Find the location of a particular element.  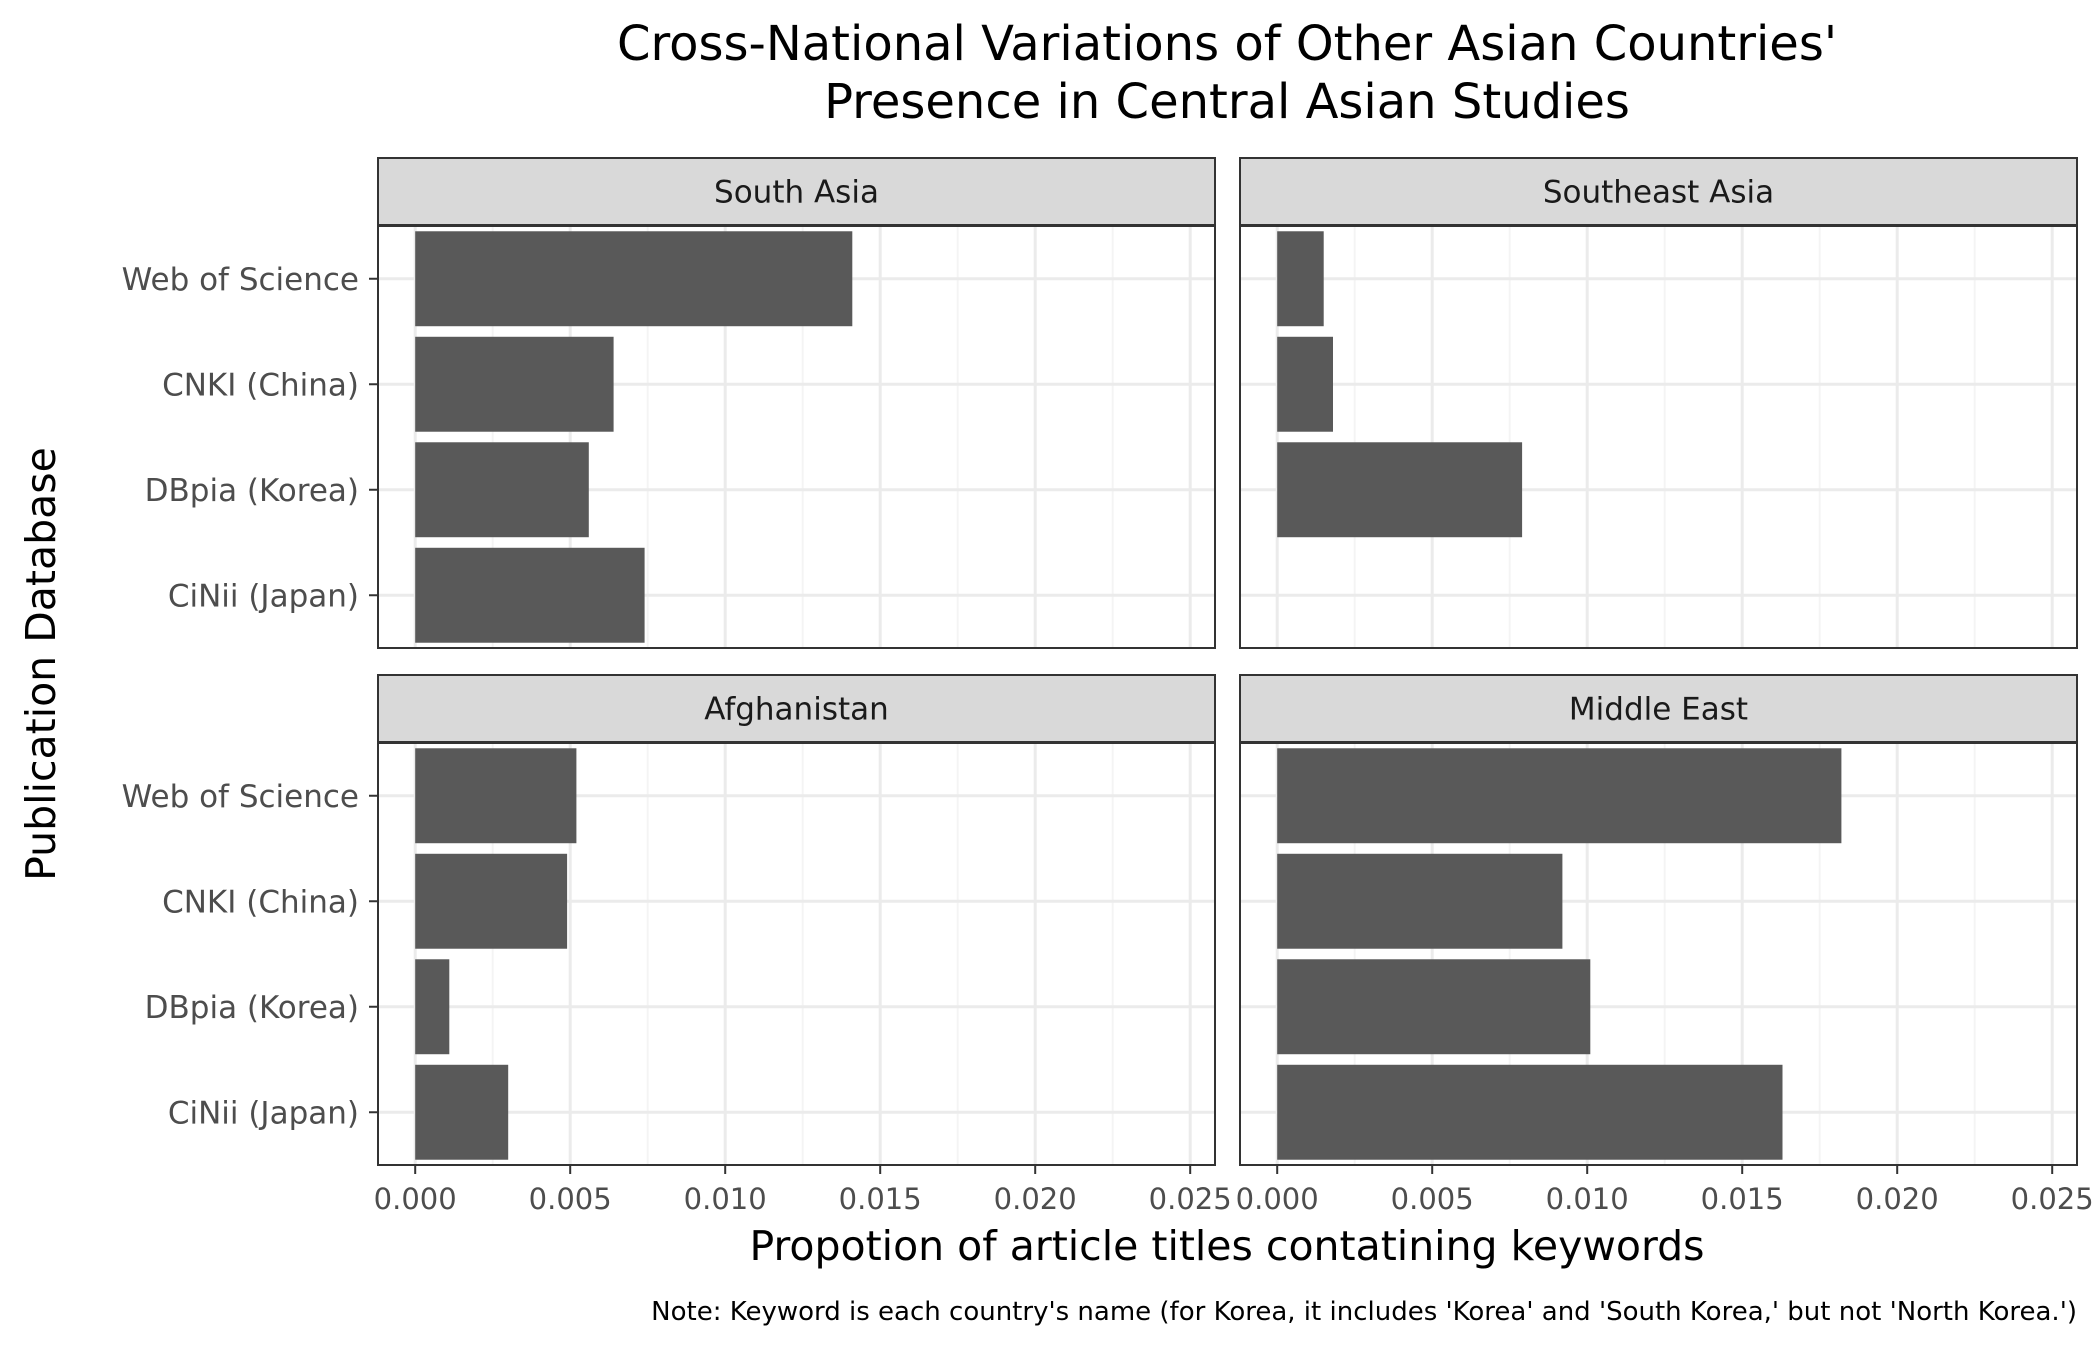

chart-title: Presence in Central Asian Studies is located at coordinates (1227, 102).